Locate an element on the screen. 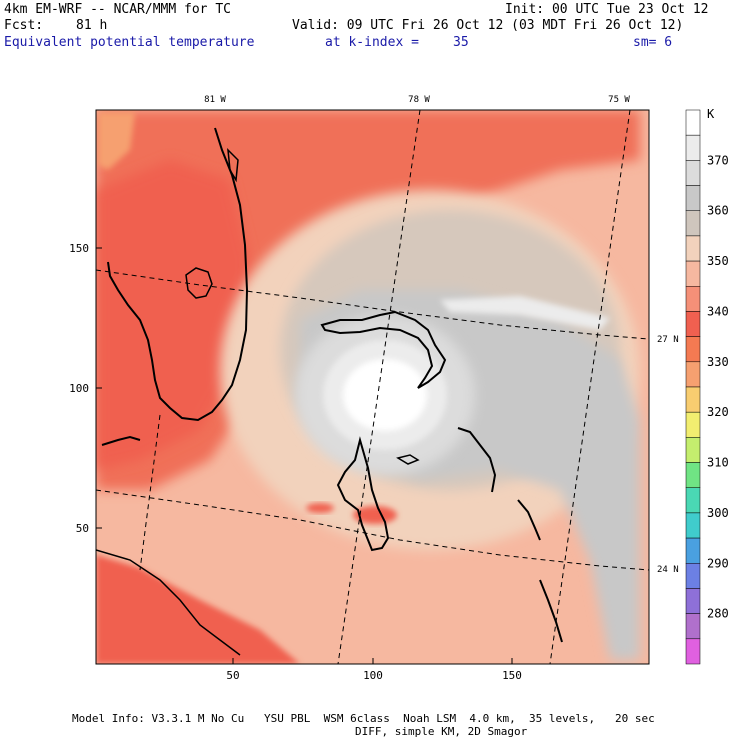 This screenshot has height=740, width=740. model-title: 4km EM-WRF -- NCAR/MMM for TC is located at coordinates (117, 9).